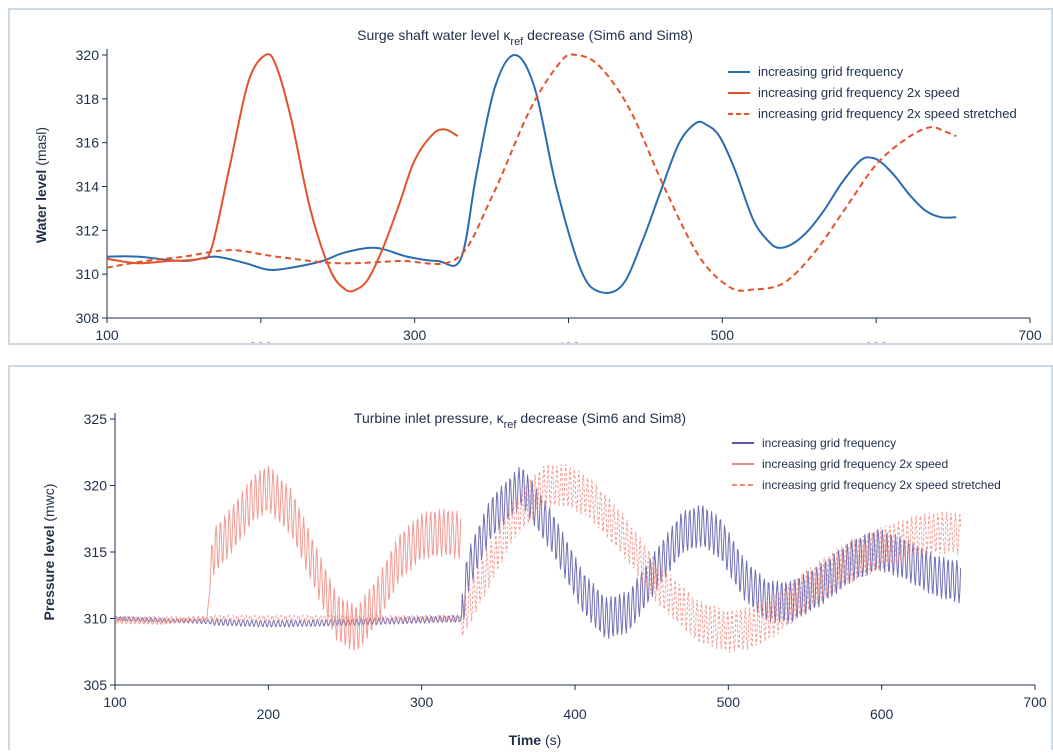  What do you see at coordinates (569, 341) in the screenshot?
I see `water-x-tick-label: 400` at bounding box center [569, 341].